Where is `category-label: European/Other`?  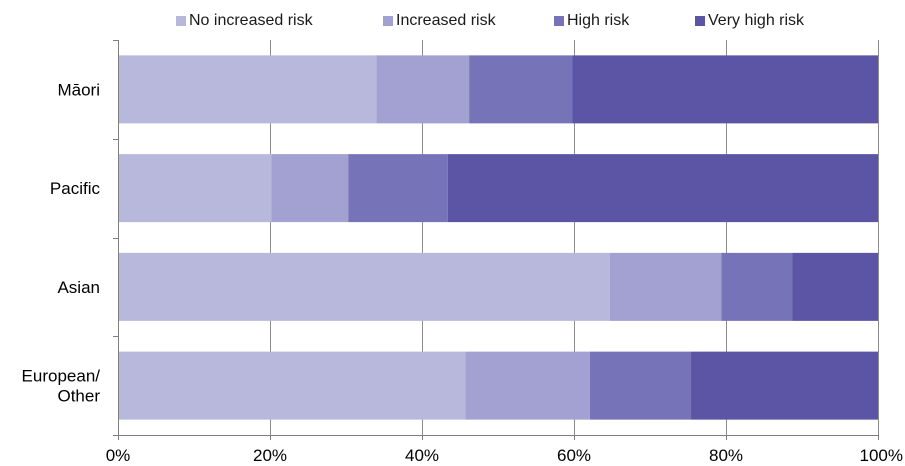
category-label: European/Other is located at coordinates (61, 386).